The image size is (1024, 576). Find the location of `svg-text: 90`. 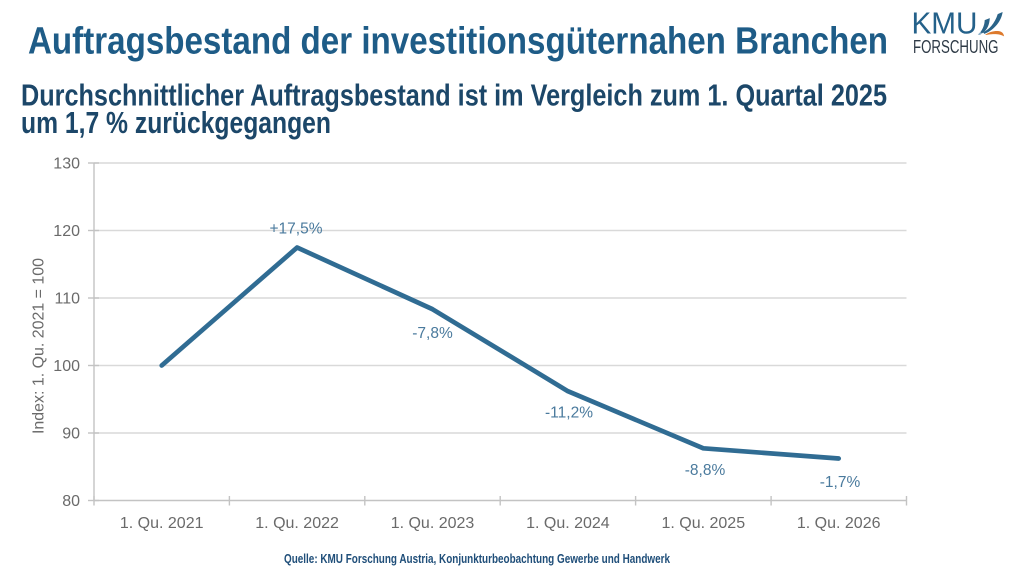

svg-text: 90 is located at coordinates (71, 434).